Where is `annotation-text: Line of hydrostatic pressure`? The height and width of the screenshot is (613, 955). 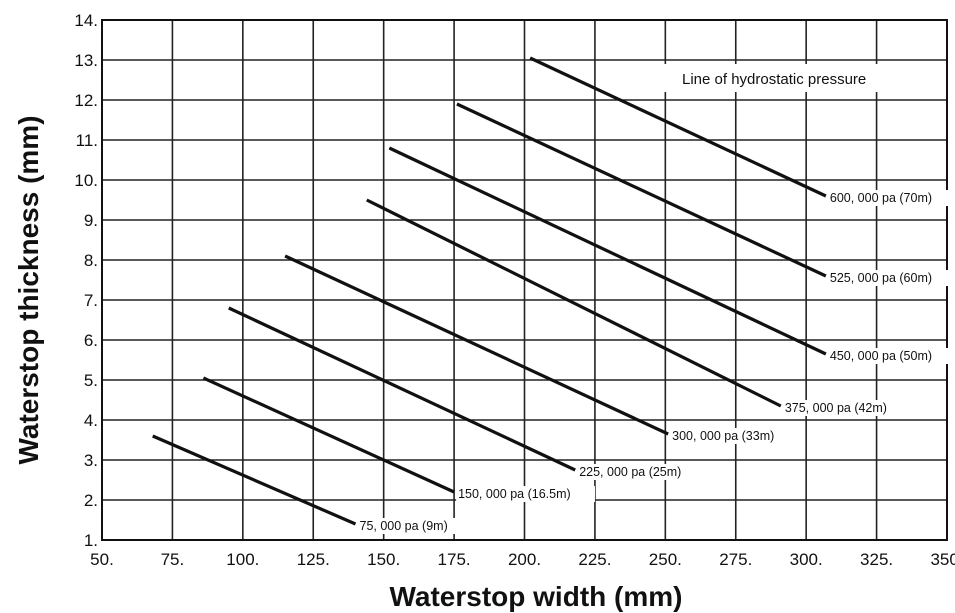
annotation-text: Line of hydrostatic pressure is located at coordinates (774, 79).